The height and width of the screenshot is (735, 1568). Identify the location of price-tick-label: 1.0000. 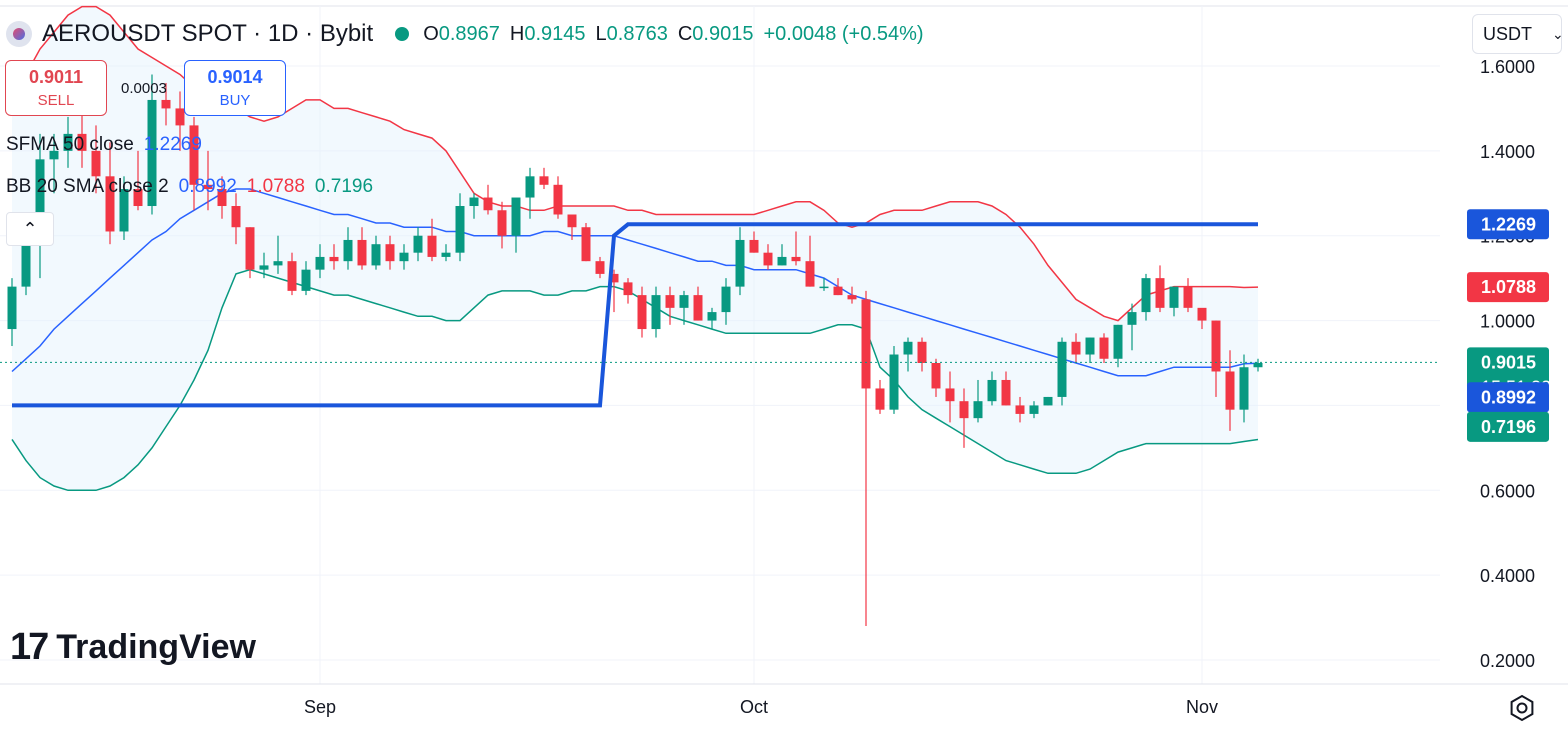
(1507, 322).